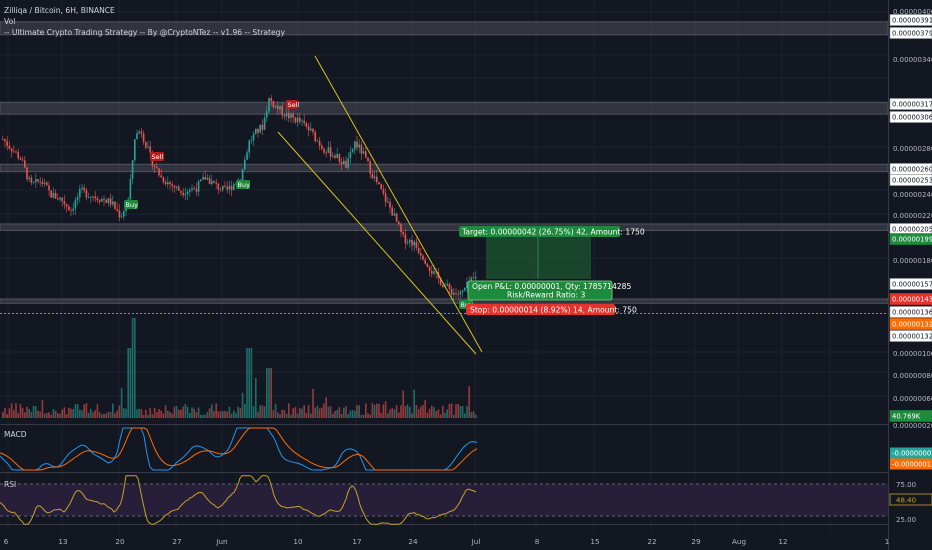 The width and height of the screenshot is (932, 550). What do you see at coordinates (912, 376) in the screenshot?
I see `price-axis-label: 0.00000080` at bounding box center [912, 376].